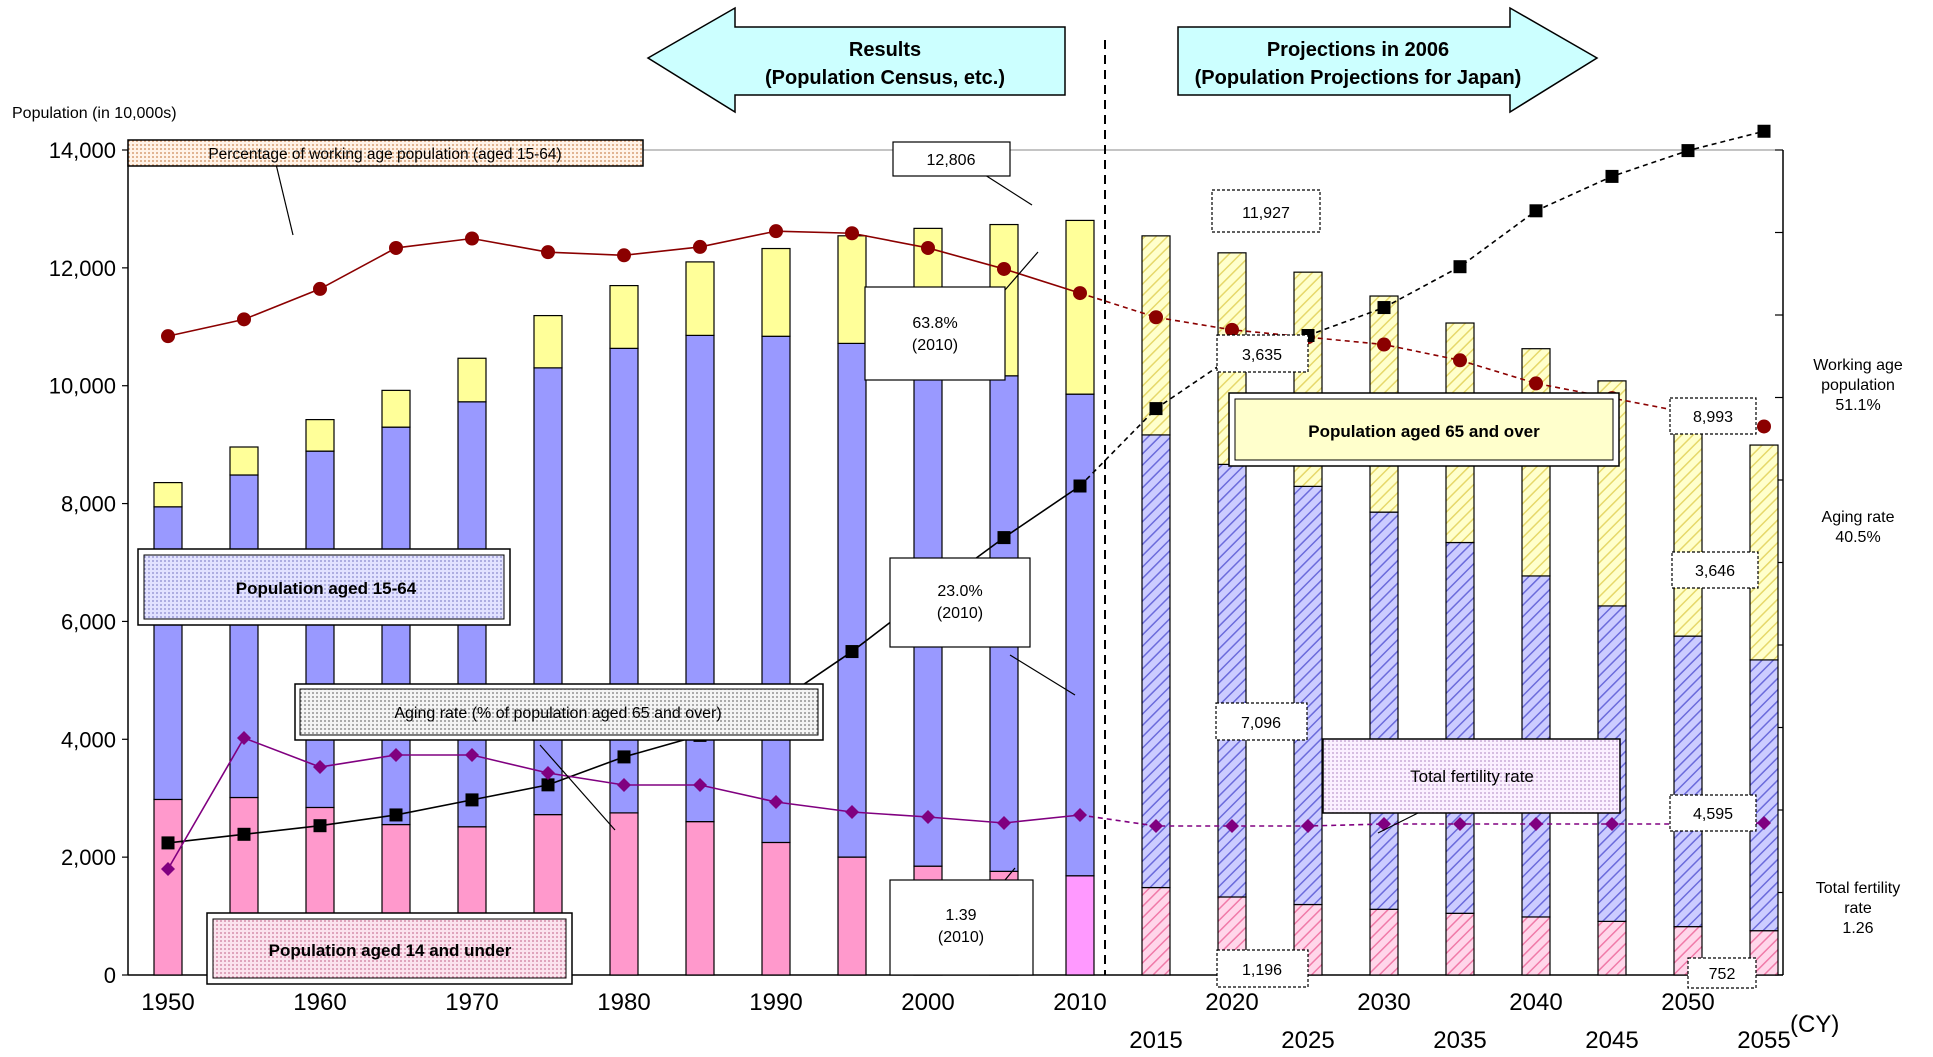  What do you see at coordinates (1358, 78) in the screenshot?
I see `projections-subtitle: (Population Projections for Japan)` at bounding box center [1358, 78].